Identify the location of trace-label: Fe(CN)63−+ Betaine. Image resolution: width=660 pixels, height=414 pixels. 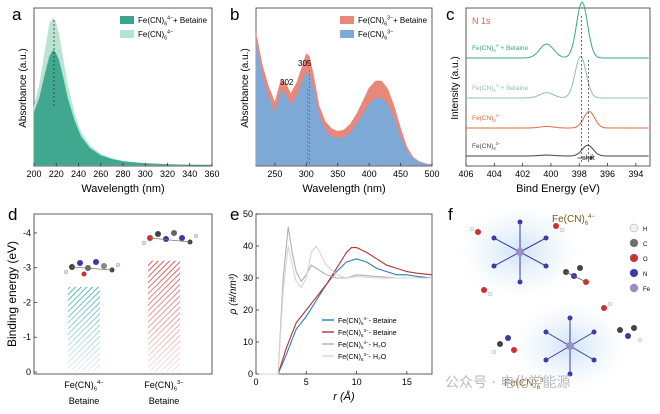
(500, 88).